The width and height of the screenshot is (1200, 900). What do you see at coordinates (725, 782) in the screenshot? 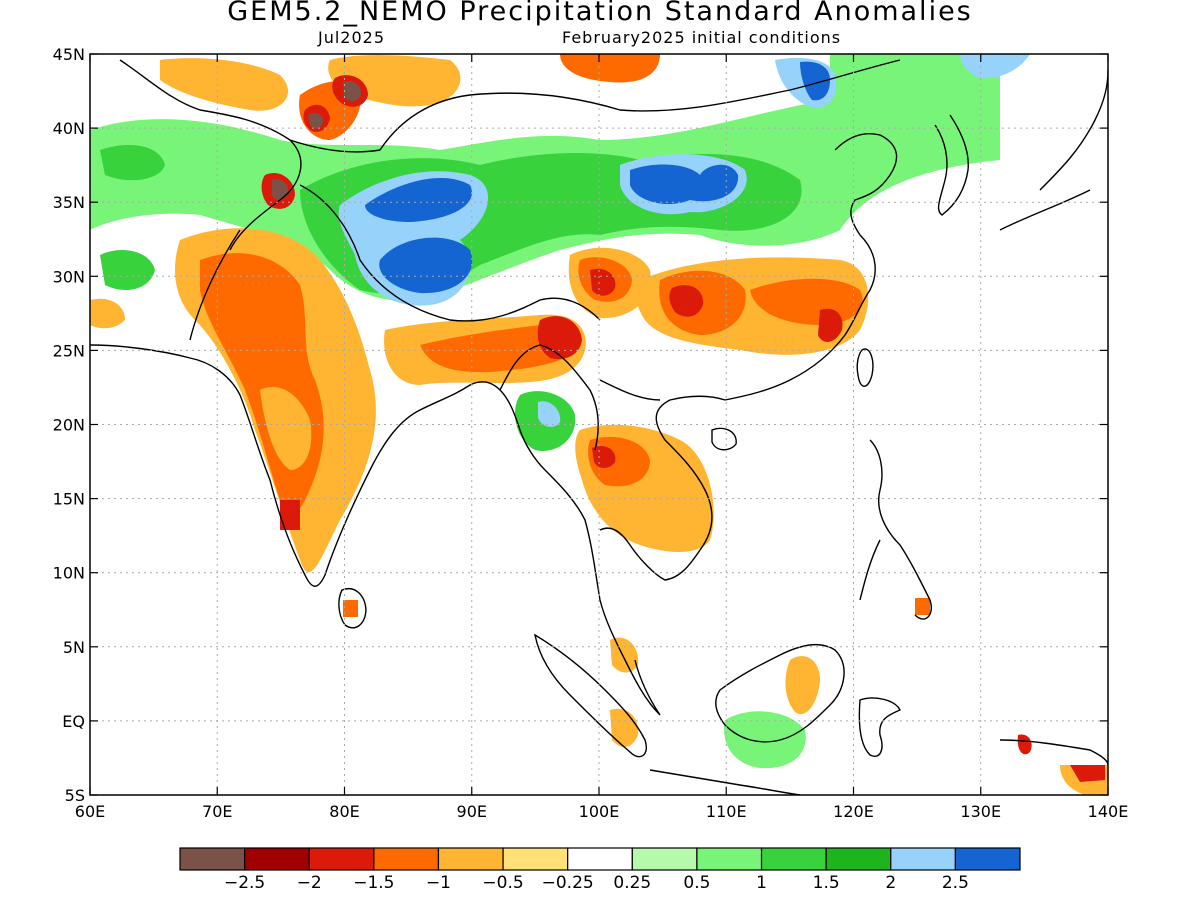
I see `java` at bounding box center [725, 782].